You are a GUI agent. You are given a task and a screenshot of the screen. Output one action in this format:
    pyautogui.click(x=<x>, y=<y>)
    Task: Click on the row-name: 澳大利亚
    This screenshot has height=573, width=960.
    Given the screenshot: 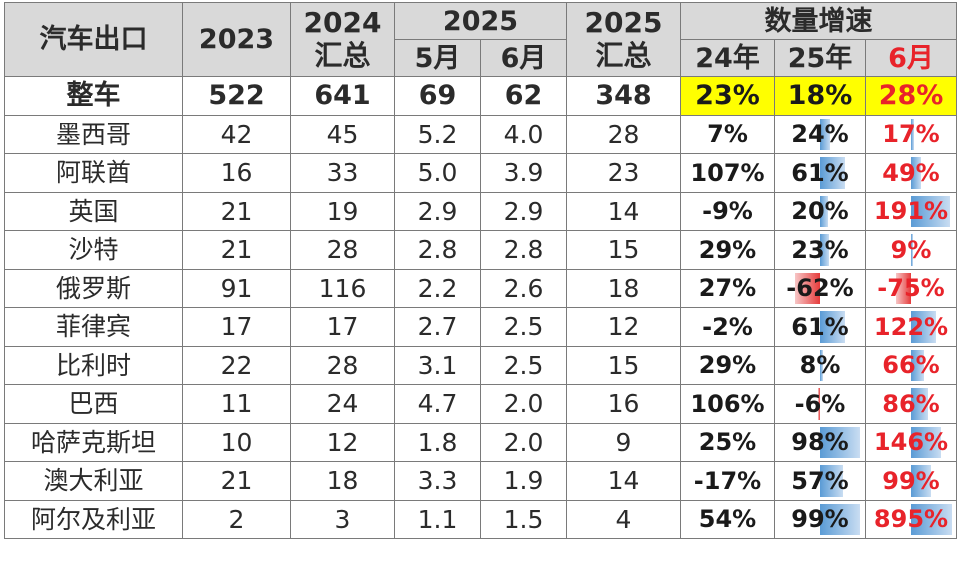 What is the action you would take?
    pyautogui.click(x=93, y=481)
    